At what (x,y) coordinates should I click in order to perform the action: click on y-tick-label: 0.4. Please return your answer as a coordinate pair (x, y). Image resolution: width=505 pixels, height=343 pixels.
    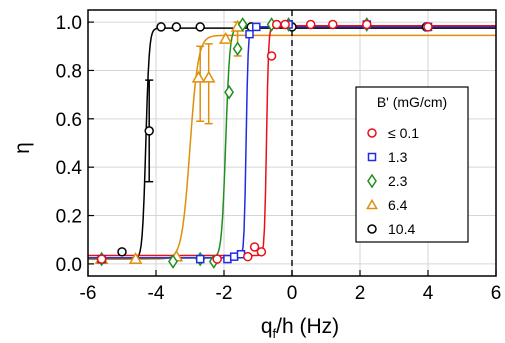
    Looking at the image, I should click on (69, 168).